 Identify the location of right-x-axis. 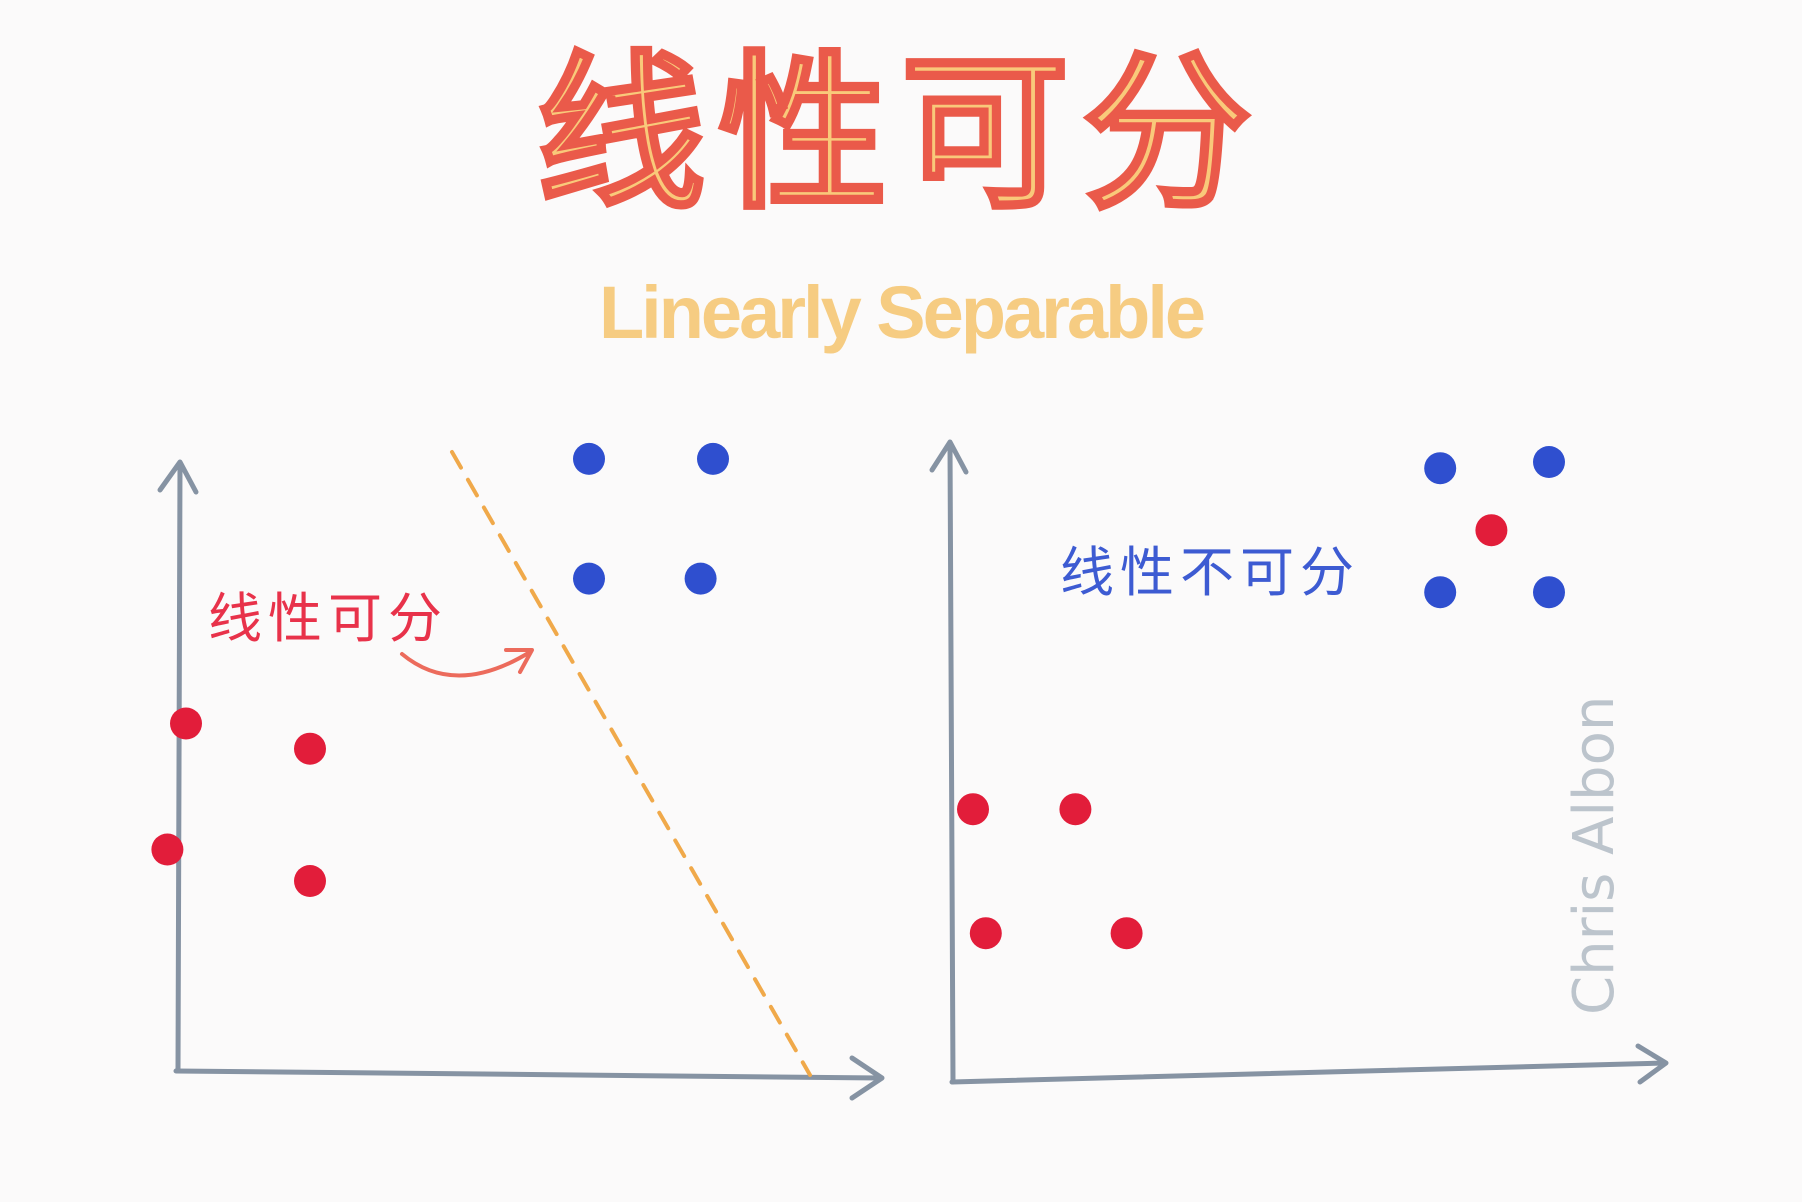
(1308, 1072).